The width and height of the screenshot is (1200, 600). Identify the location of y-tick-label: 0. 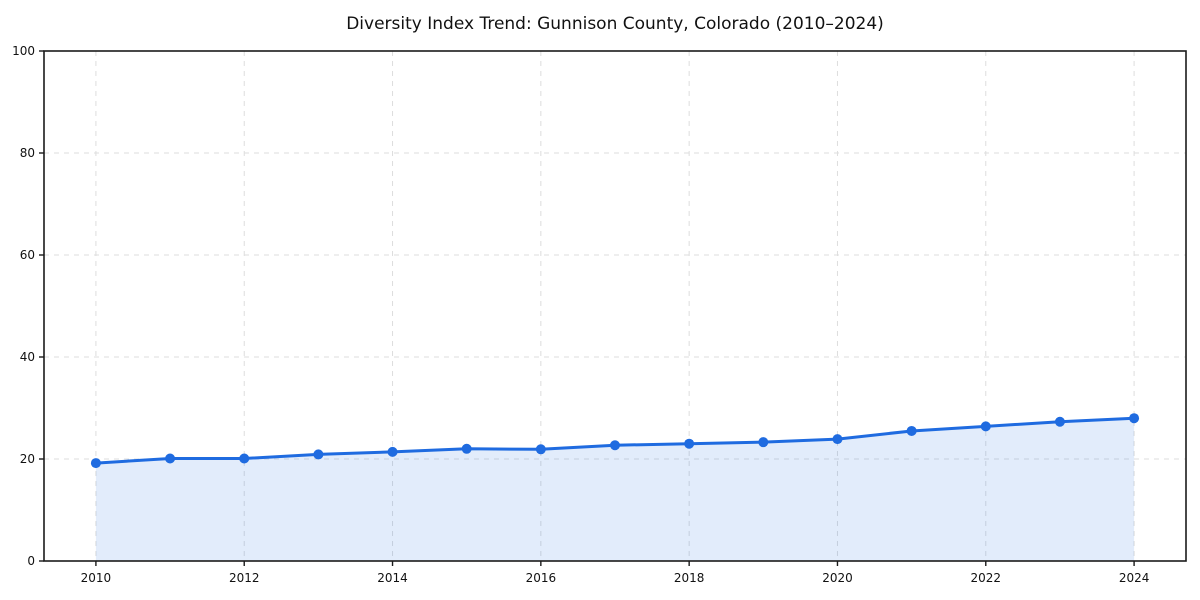
(31, 561).